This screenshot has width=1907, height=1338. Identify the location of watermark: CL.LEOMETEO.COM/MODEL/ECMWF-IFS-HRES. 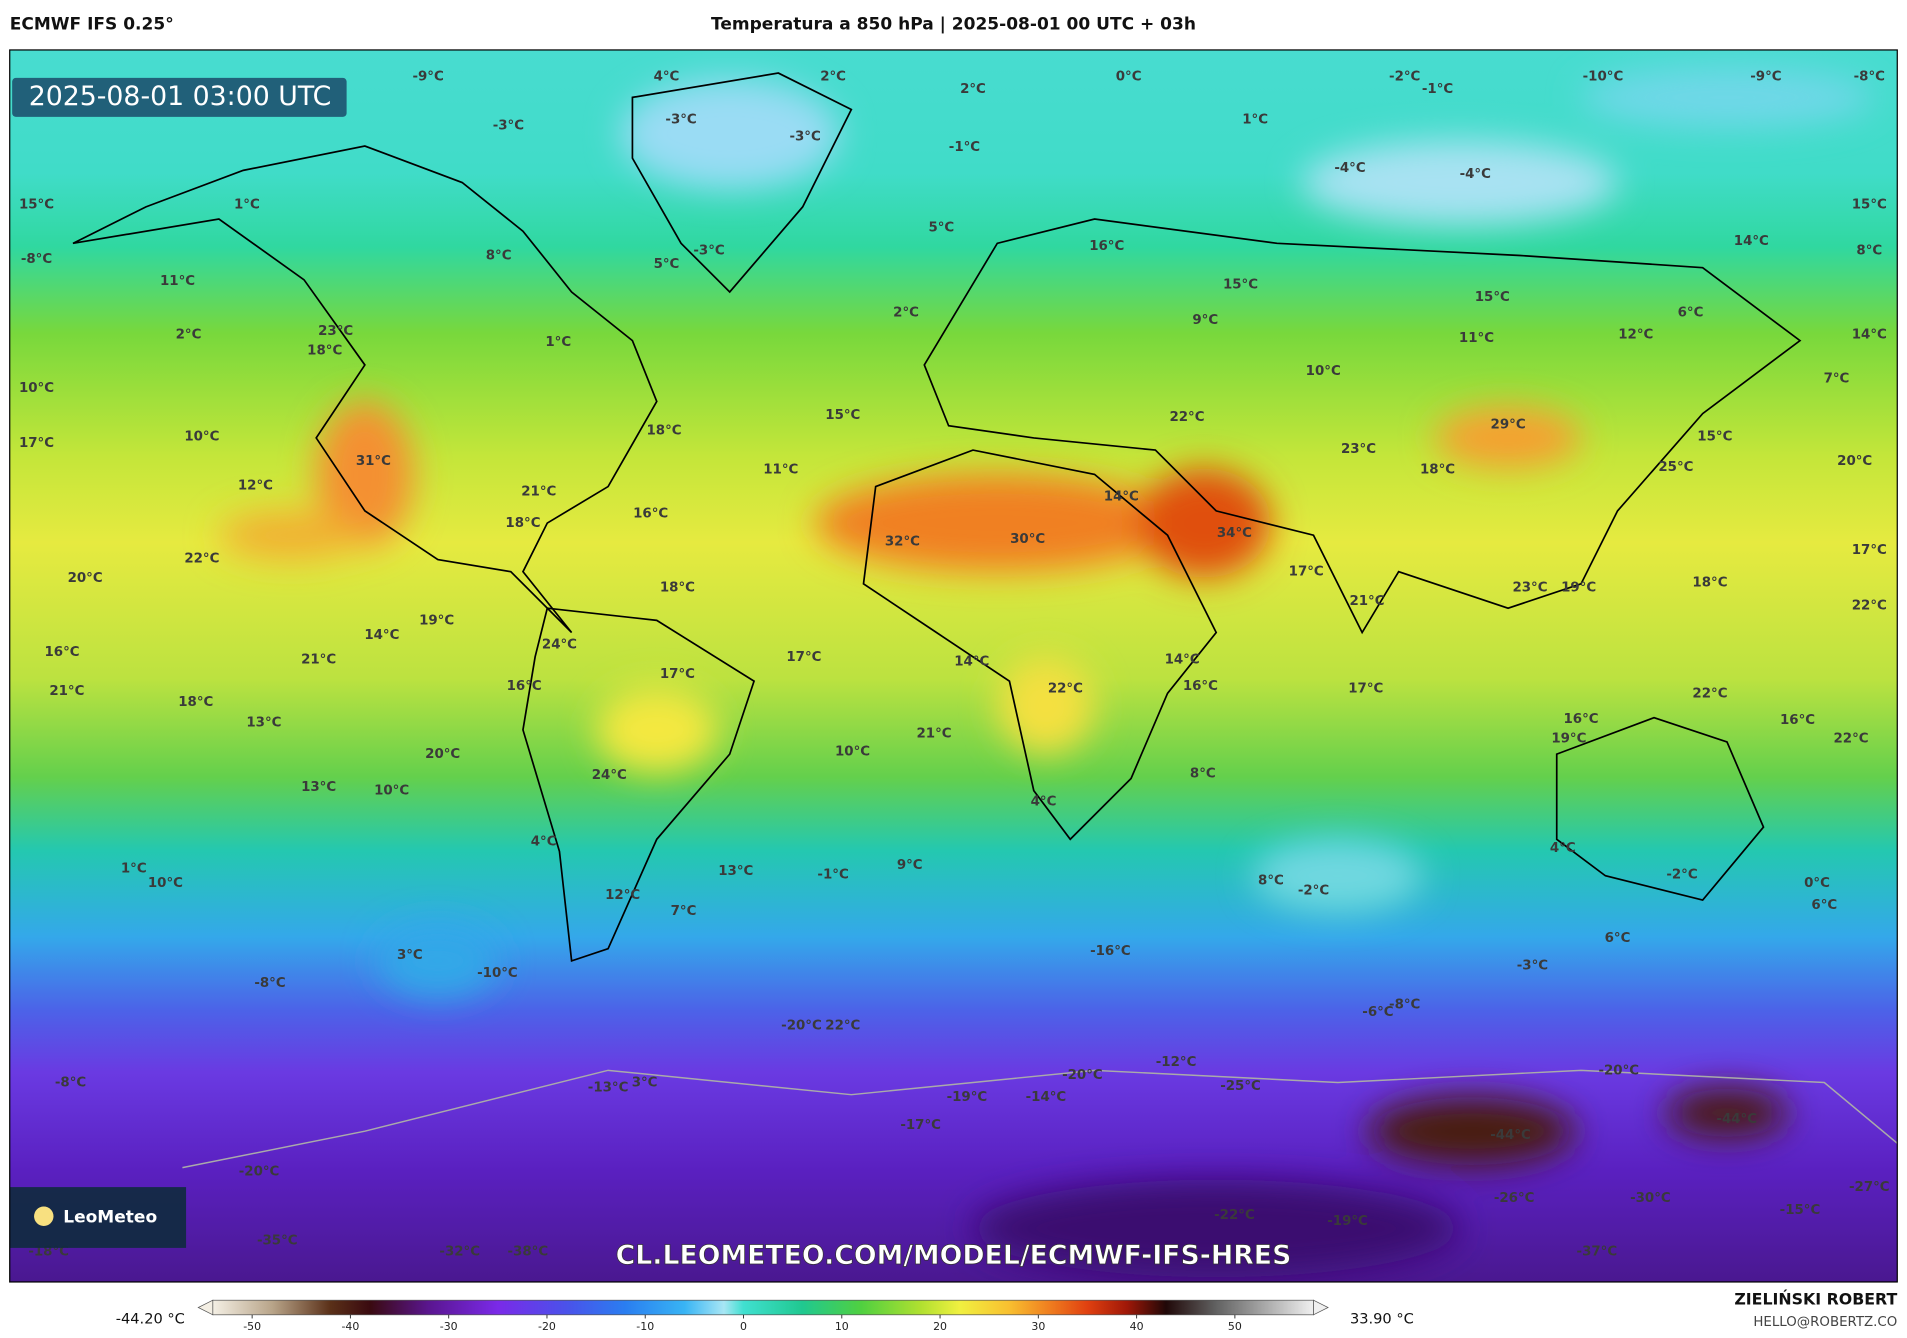
(954, 1255).